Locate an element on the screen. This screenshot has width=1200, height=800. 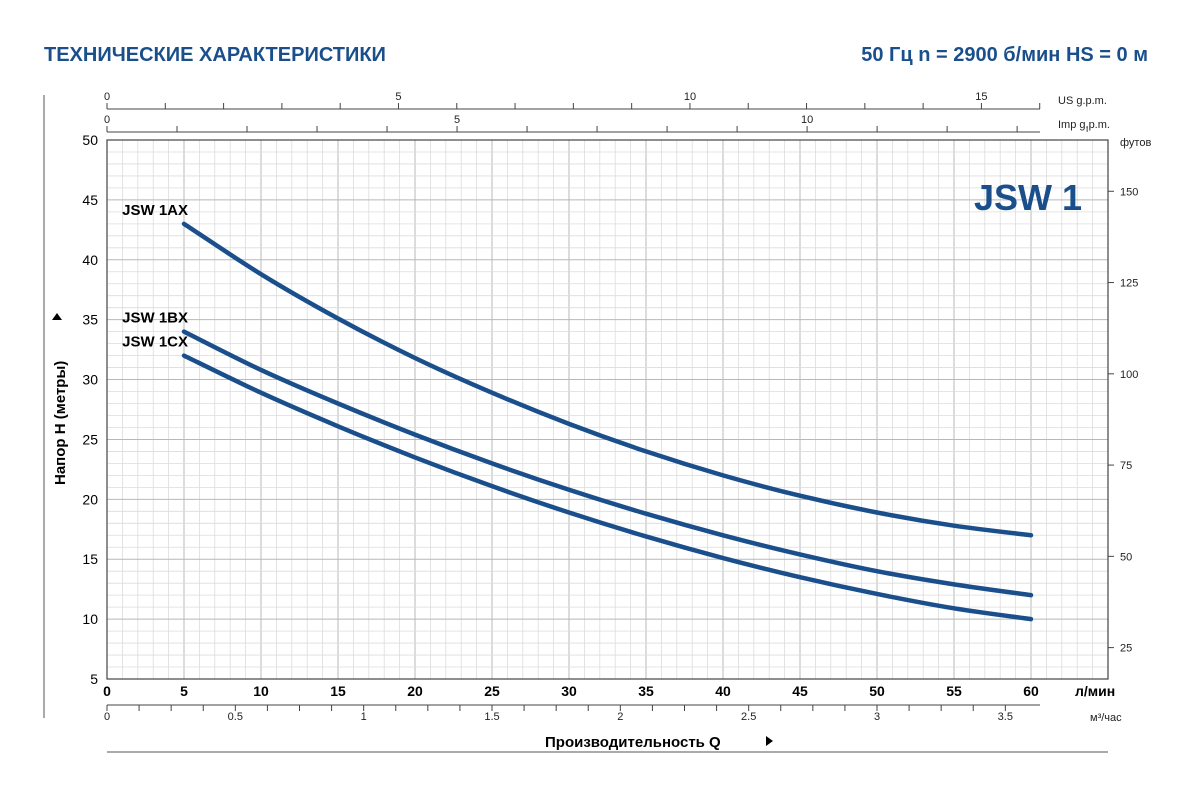
m3-tick-label: 0.5 is located at coordinates (235, 717).